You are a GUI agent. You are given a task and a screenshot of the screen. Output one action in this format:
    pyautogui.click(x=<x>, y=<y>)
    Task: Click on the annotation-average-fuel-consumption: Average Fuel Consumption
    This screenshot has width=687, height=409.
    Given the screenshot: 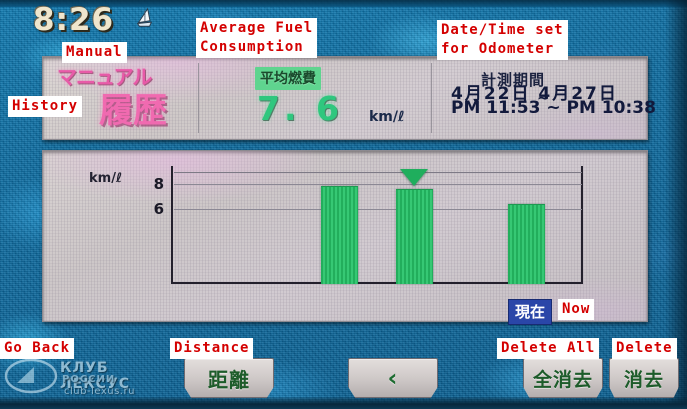 What is the action you would take?
    pyautogui.click(x=257, y=38)
    